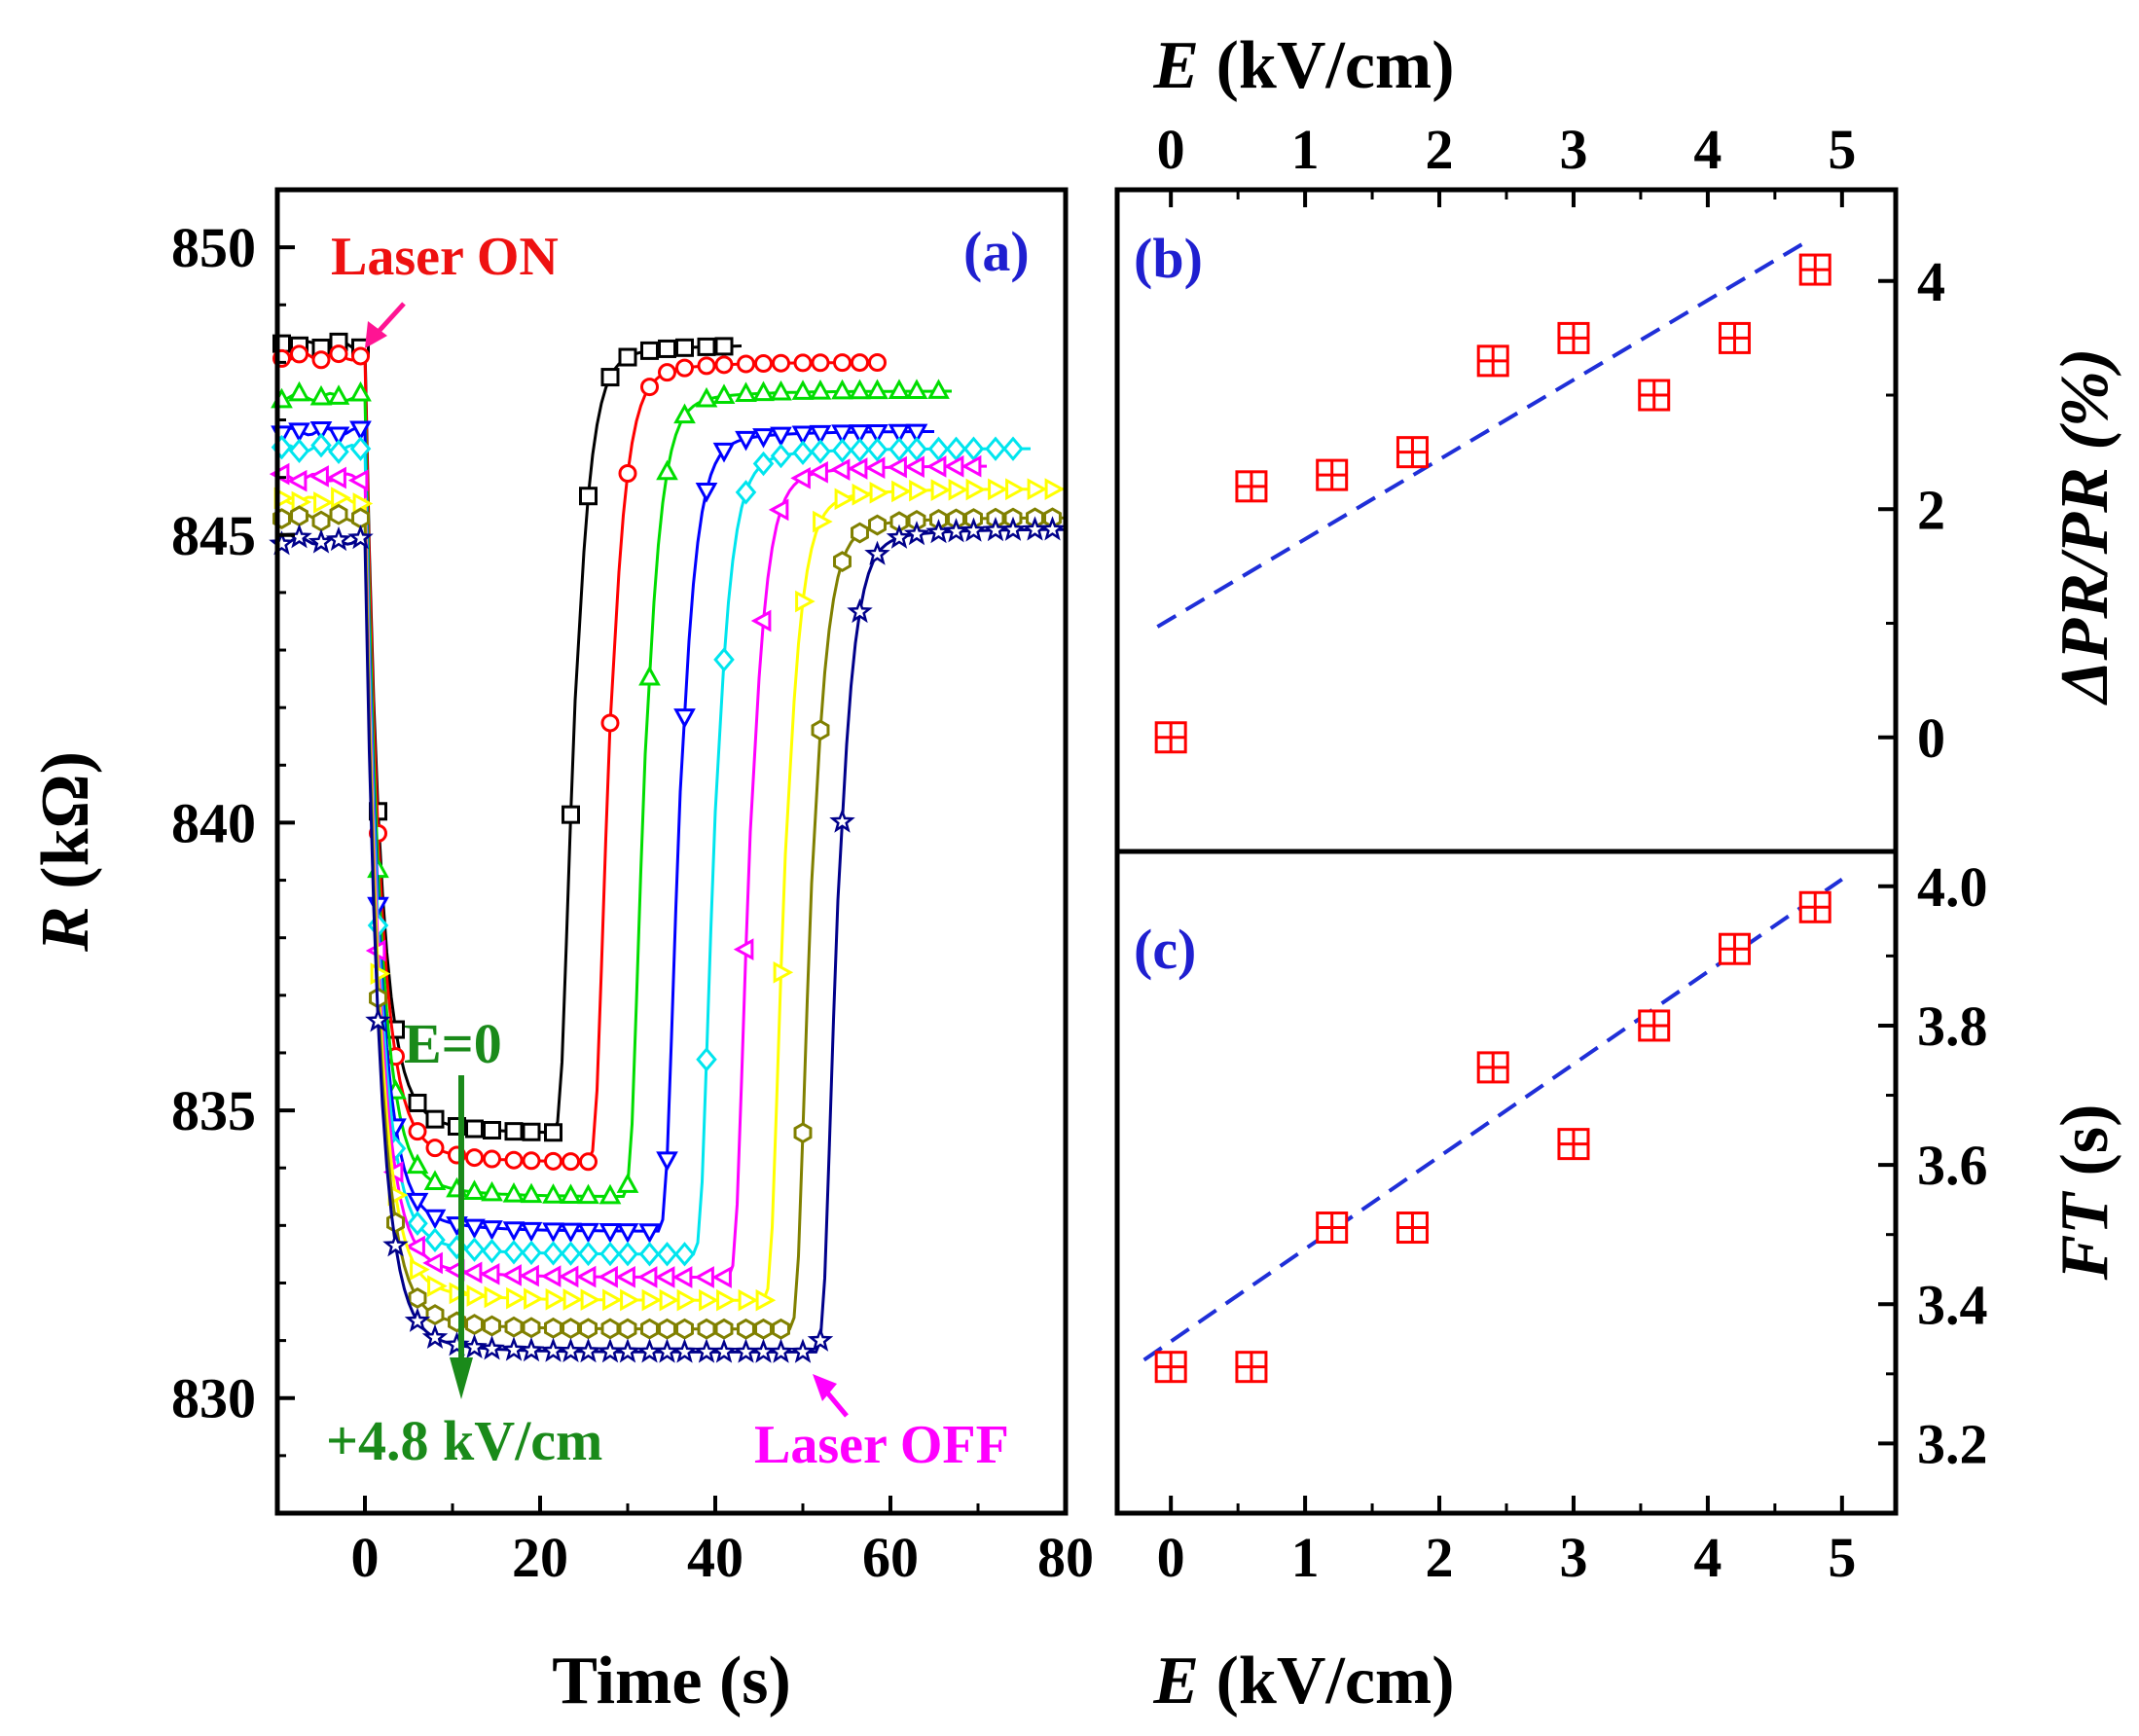  Describe the element at coordinates (1305, 150) in the screenshot. I see `panel-b-xtick-label: 1` at that location.